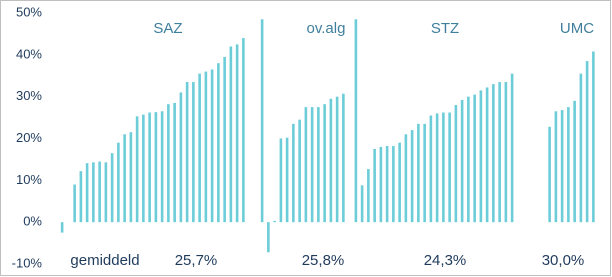 This screenshot has height=277, width=612. What do you see at coordinates (29, 53) in the screenshot?
I see `y-tick-label: 40%` at bounding box center [29, 53].